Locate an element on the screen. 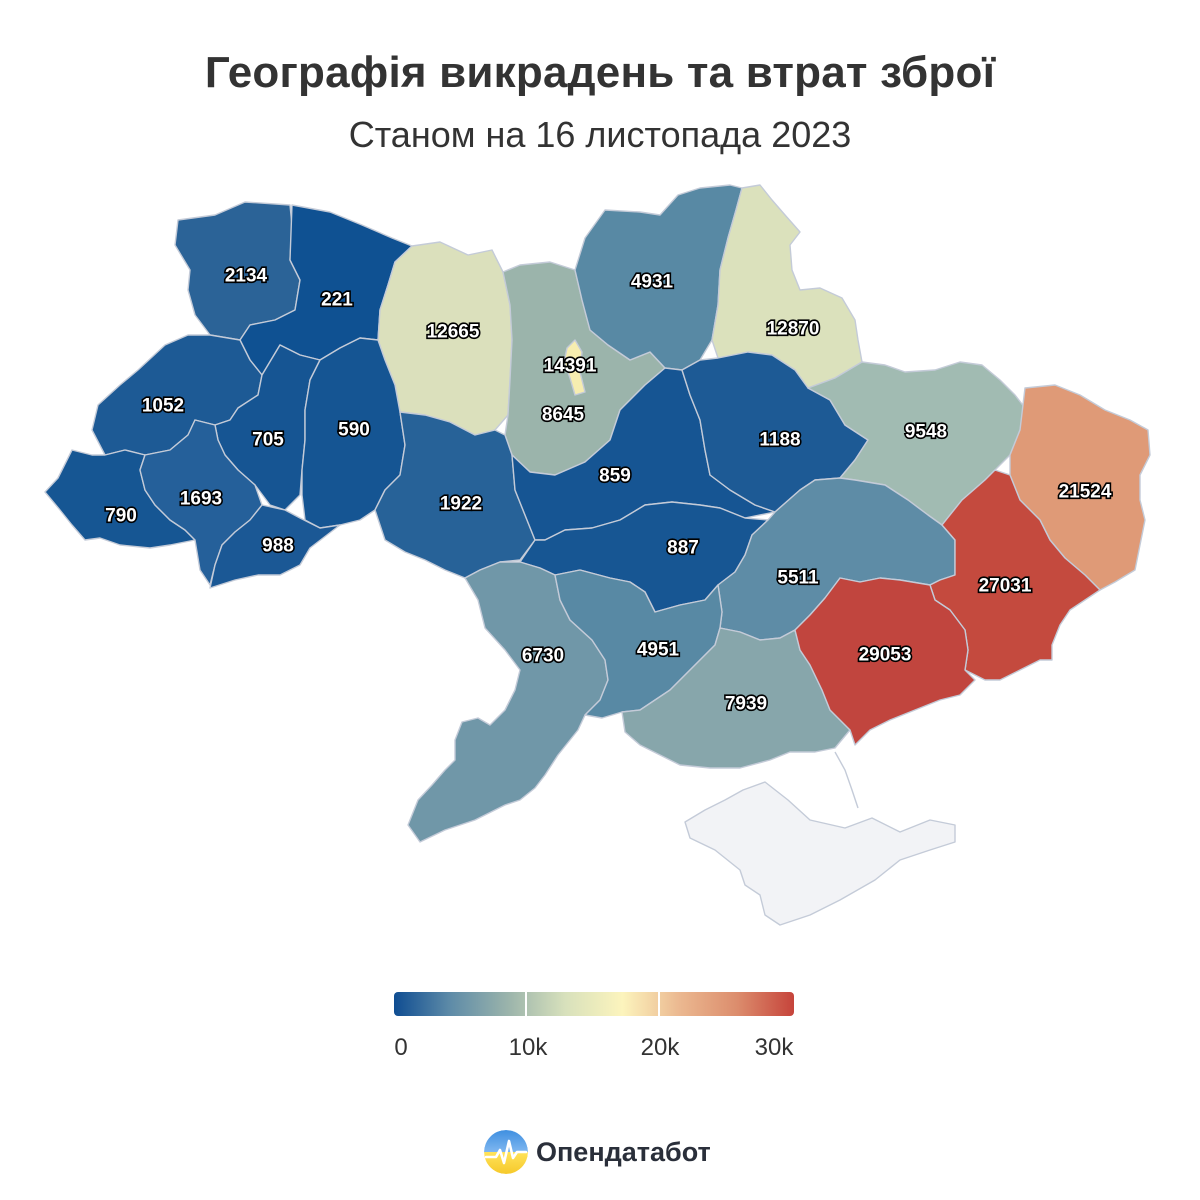  region-value-kirovohrad: 887 is located at coordinates (683, 548).